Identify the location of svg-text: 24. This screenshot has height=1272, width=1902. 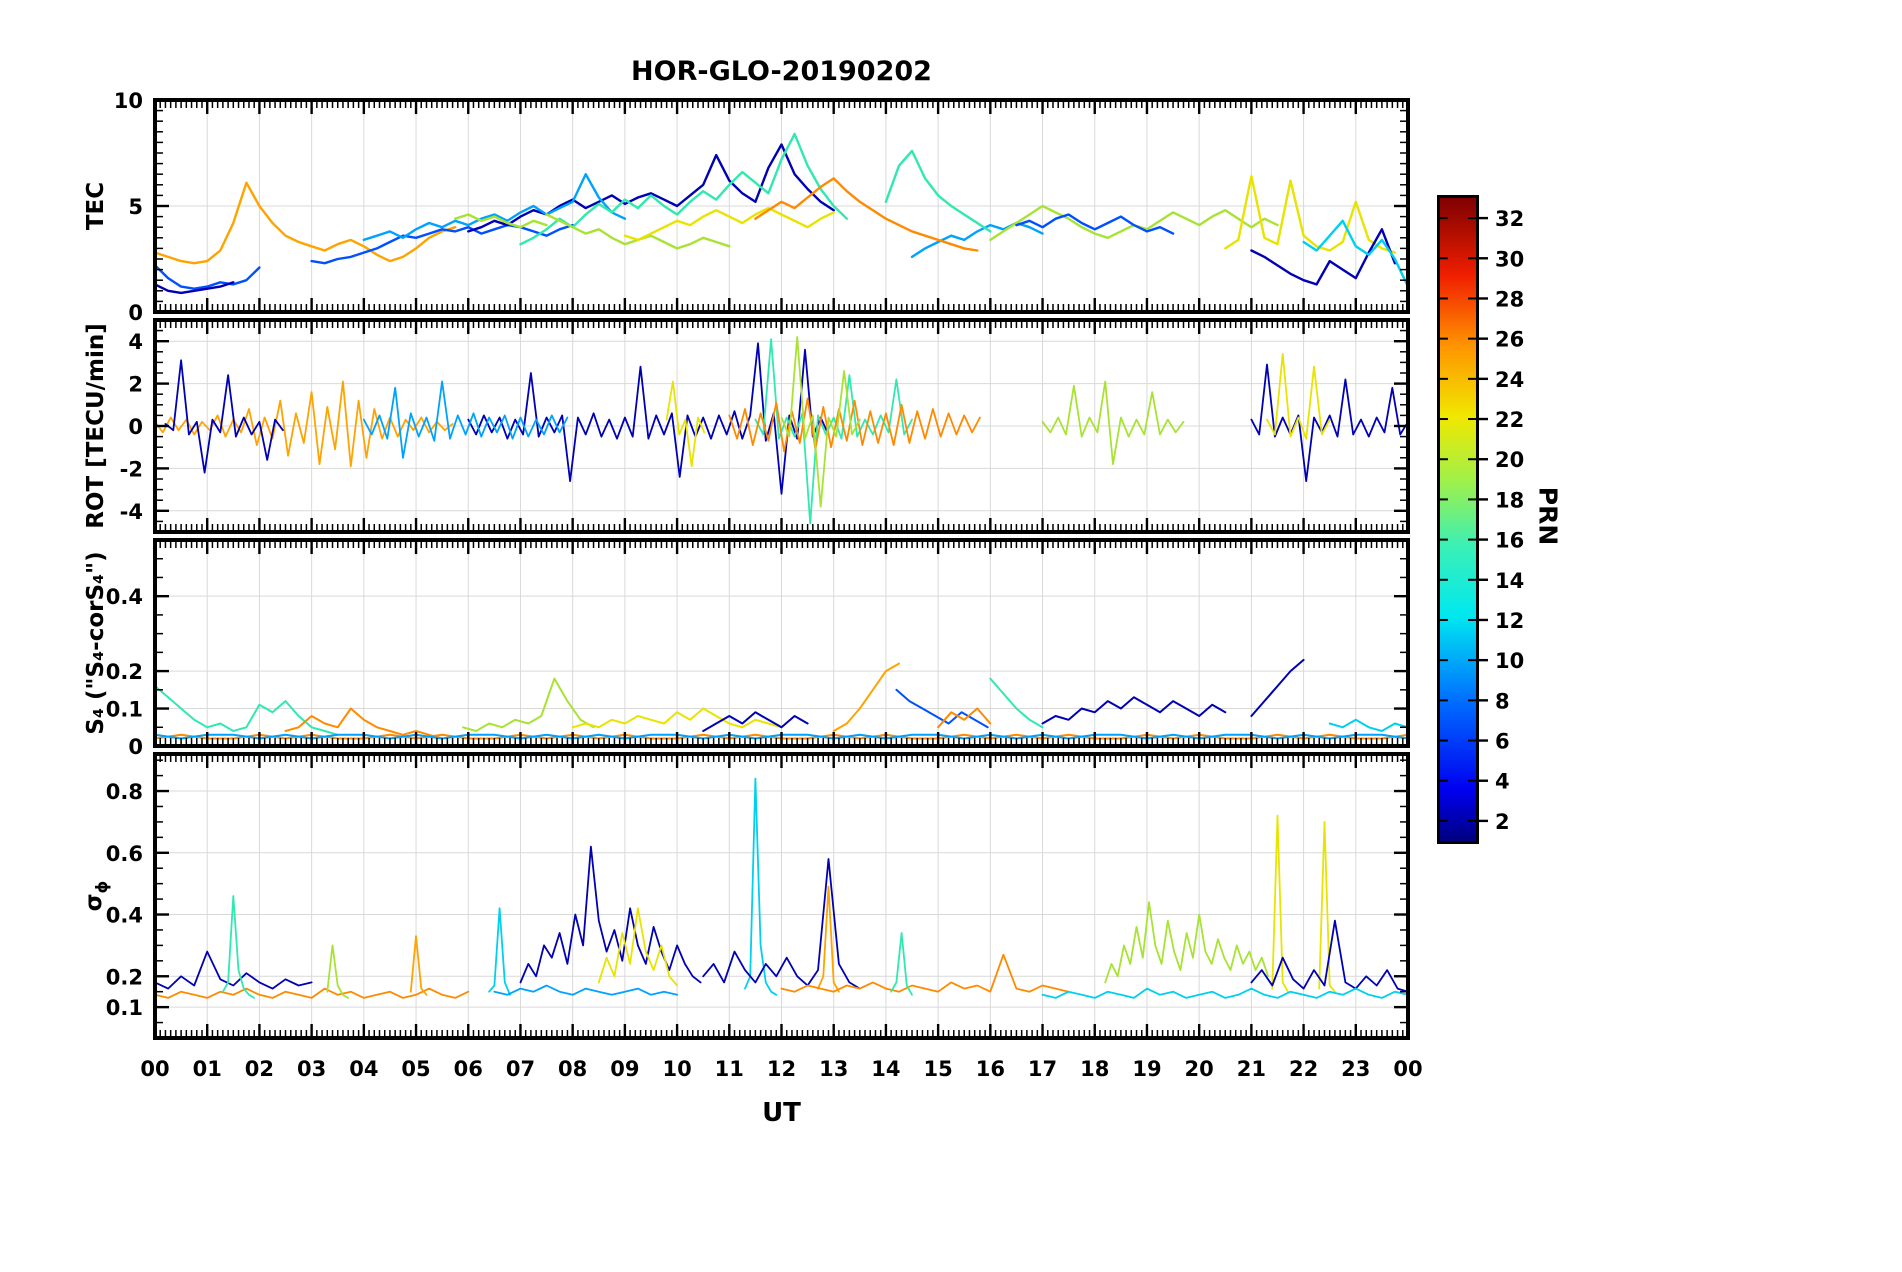
(1509, 380).